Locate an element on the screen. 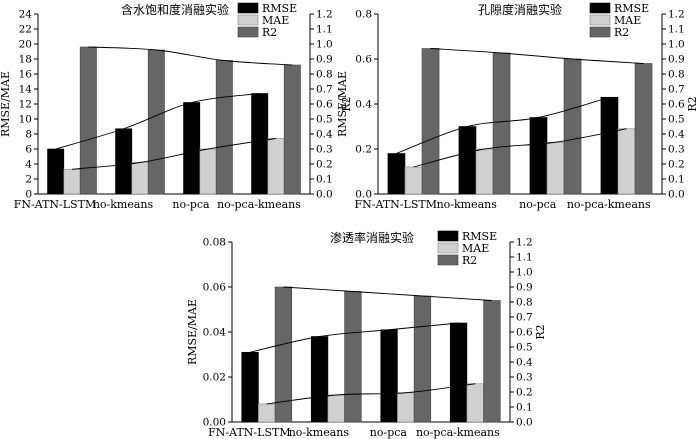 This screenshot has height=439, width=700. y-tick-label: 10 is located at coordinates (25, 120).